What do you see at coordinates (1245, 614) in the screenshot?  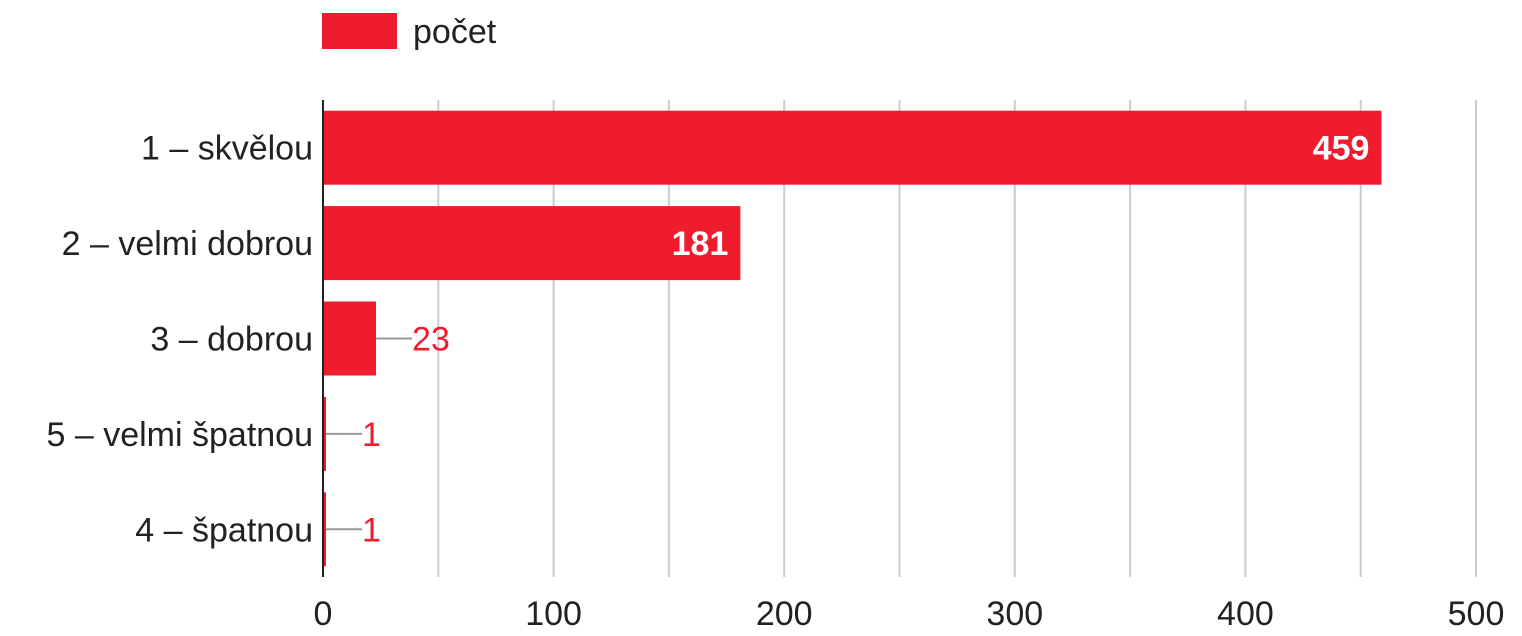 I see `x-tick-label: 400` at bounding box center [1245, 614].